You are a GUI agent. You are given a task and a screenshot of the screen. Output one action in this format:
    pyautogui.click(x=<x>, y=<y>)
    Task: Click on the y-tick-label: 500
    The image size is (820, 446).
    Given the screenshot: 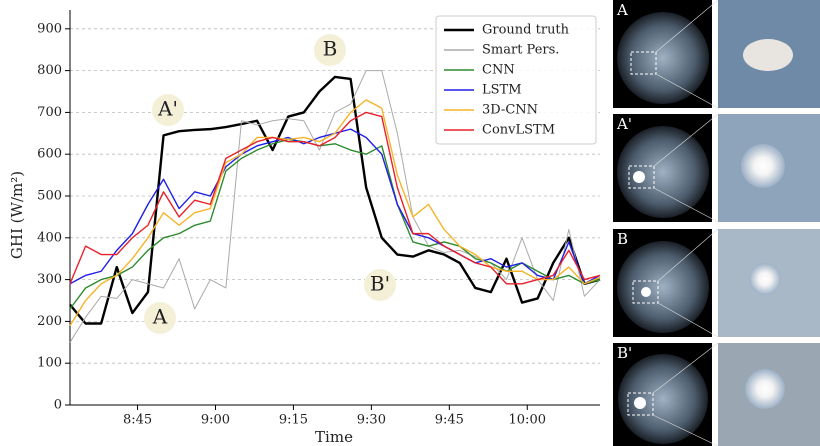 What is the action you would take?
    pyautogui.click(x=49, y=196)
    